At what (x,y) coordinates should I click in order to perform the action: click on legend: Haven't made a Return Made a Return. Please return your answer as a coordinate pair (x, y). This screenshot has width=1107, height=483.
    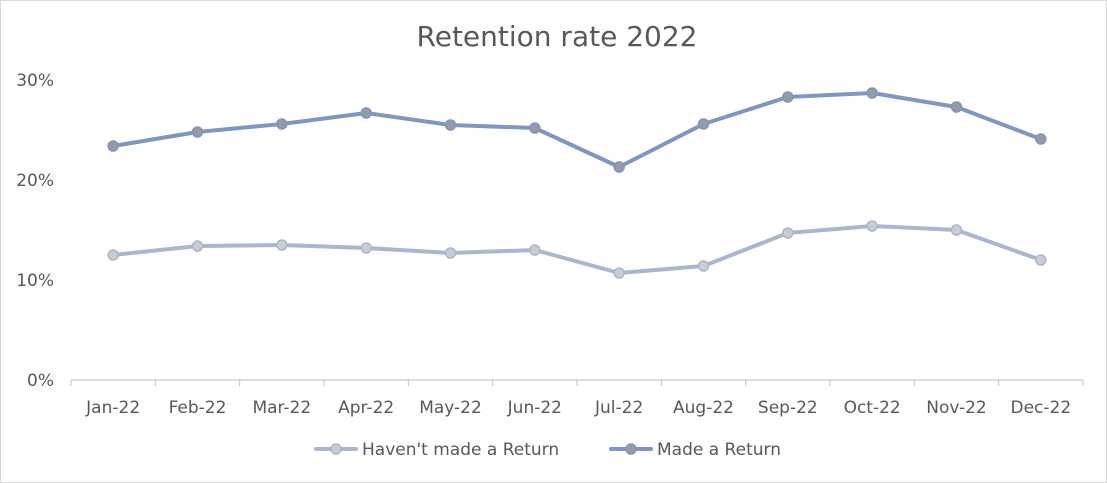
    Looking at the image, I should click on (547, 450).